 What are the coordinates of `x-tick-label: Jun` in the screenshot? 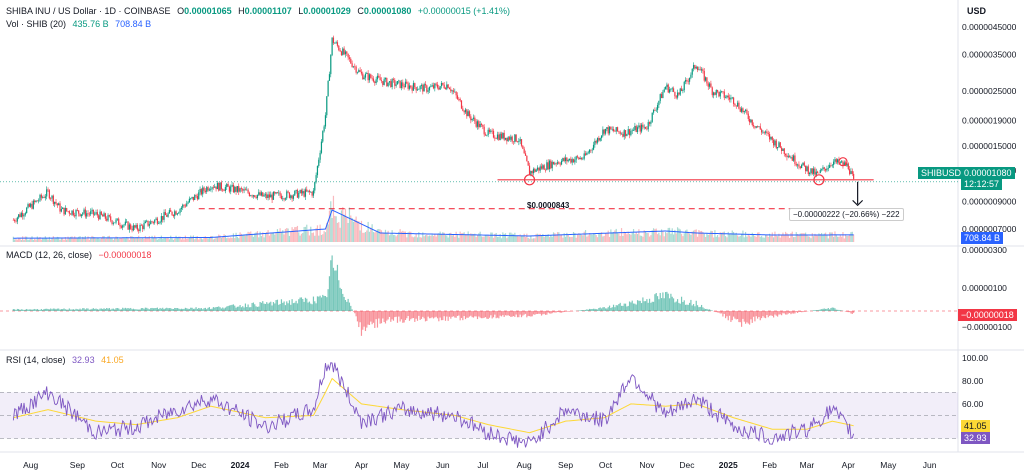 It's located at (443, 465).